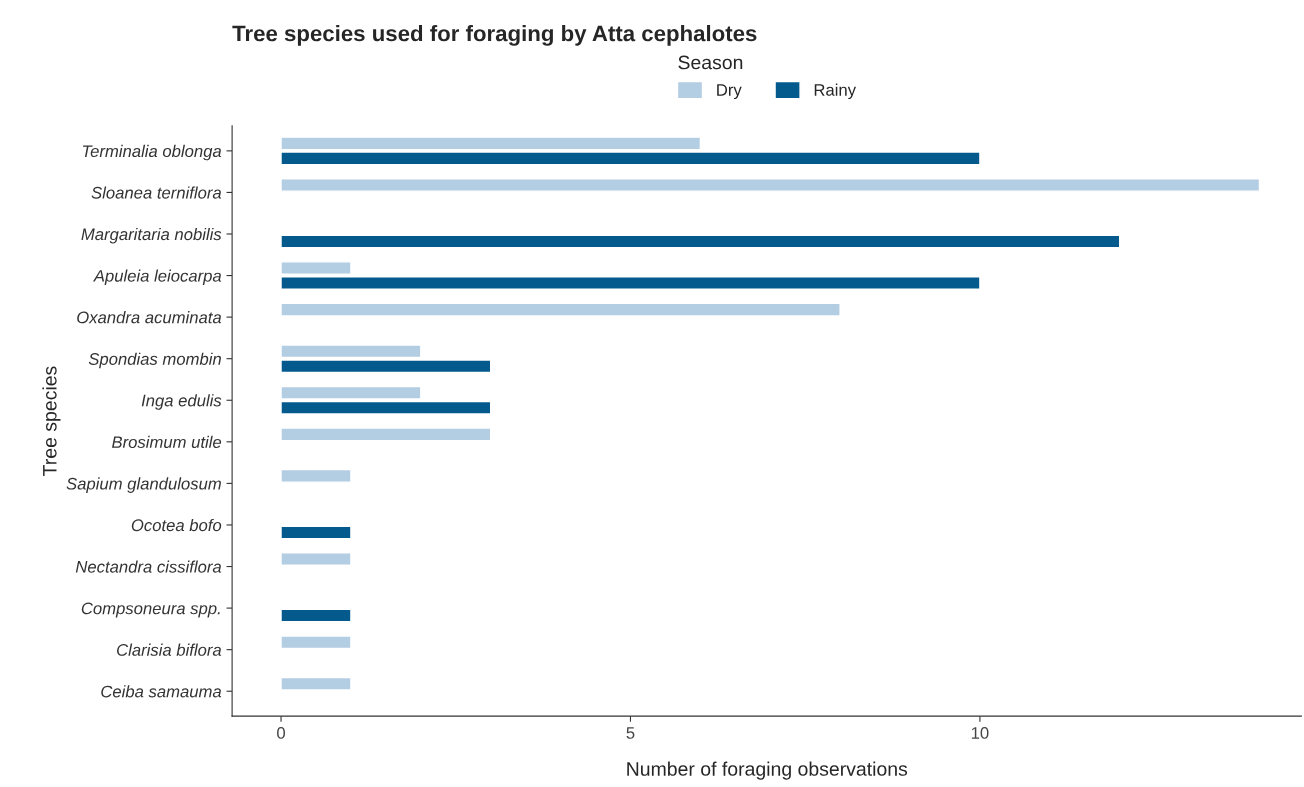  What do you see at coordinates (156, 192) in the screenshot?
I see `y-tick-label: Sloanea terniflora` at bounding box center [156, 192].